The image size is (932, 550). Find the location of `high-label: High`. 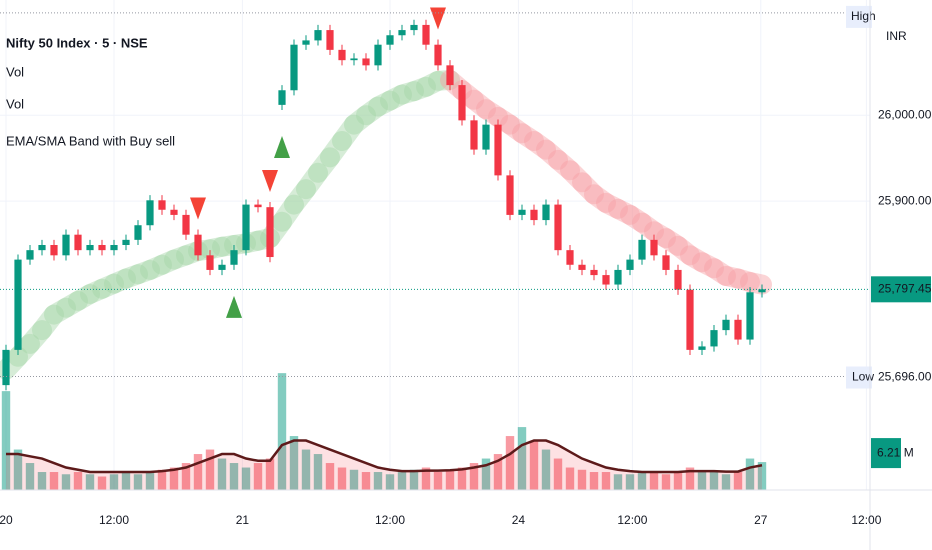

high-label: High is located at coordinates (863, 16).